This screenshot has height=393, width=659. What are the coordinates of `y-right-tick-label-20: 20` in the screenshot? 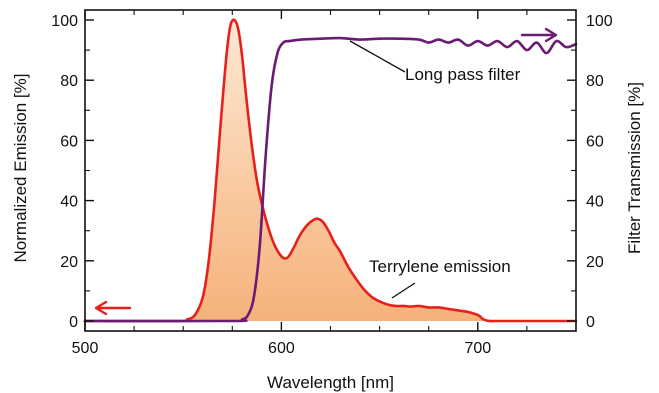 It's located at (595, 262).